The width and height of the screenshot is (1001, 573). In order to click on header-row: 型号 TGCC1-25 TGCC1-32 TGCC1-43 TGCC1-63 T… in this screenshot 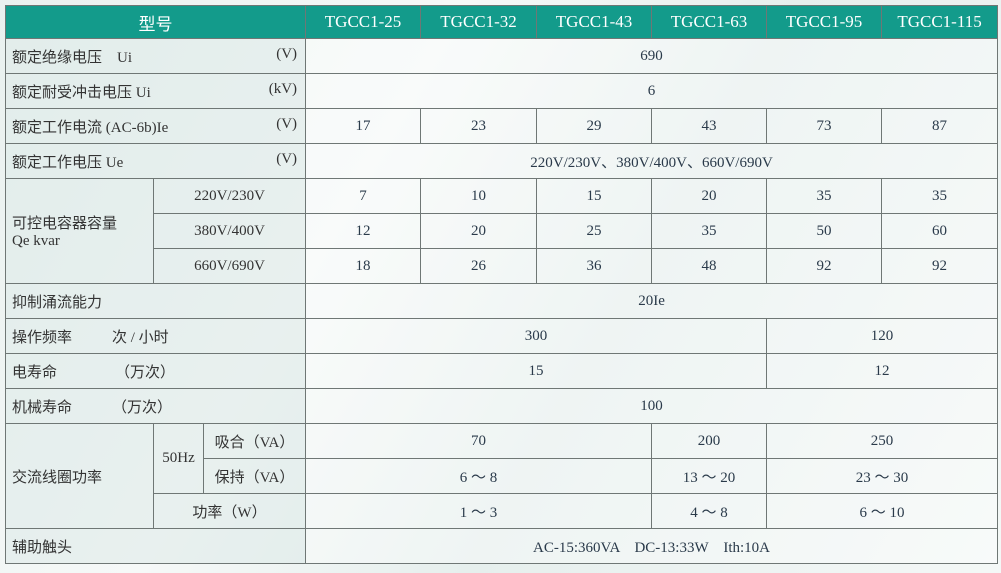, I will do `click(501, 22)`.